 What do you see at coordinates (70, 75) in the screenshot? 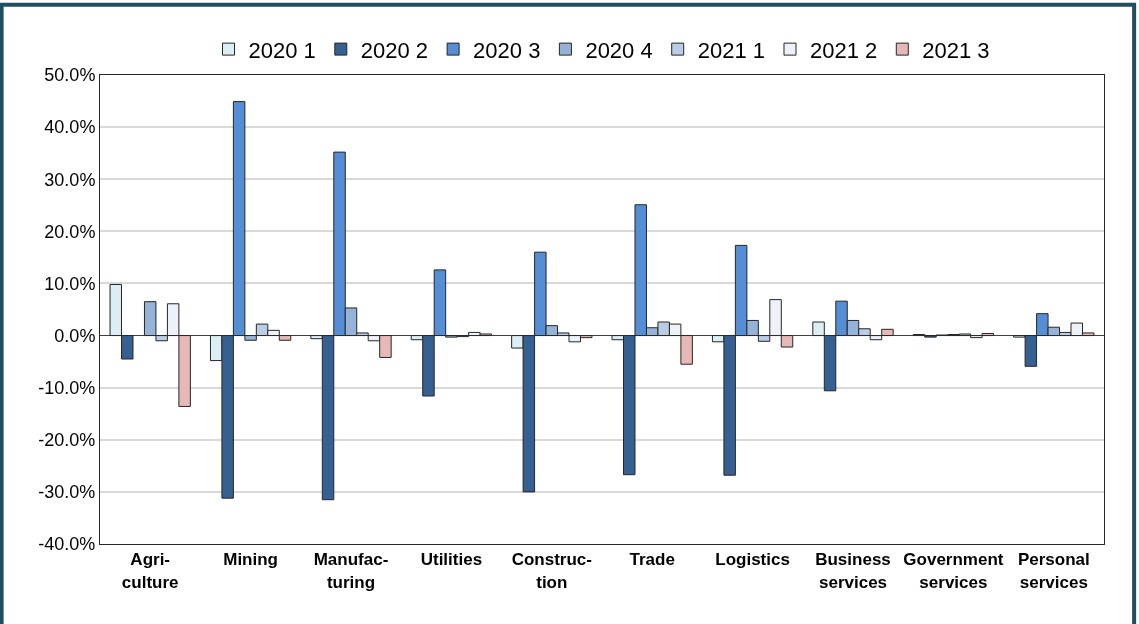
I see `y-tick-label: 50.0%` at bounding box center [70, 75].